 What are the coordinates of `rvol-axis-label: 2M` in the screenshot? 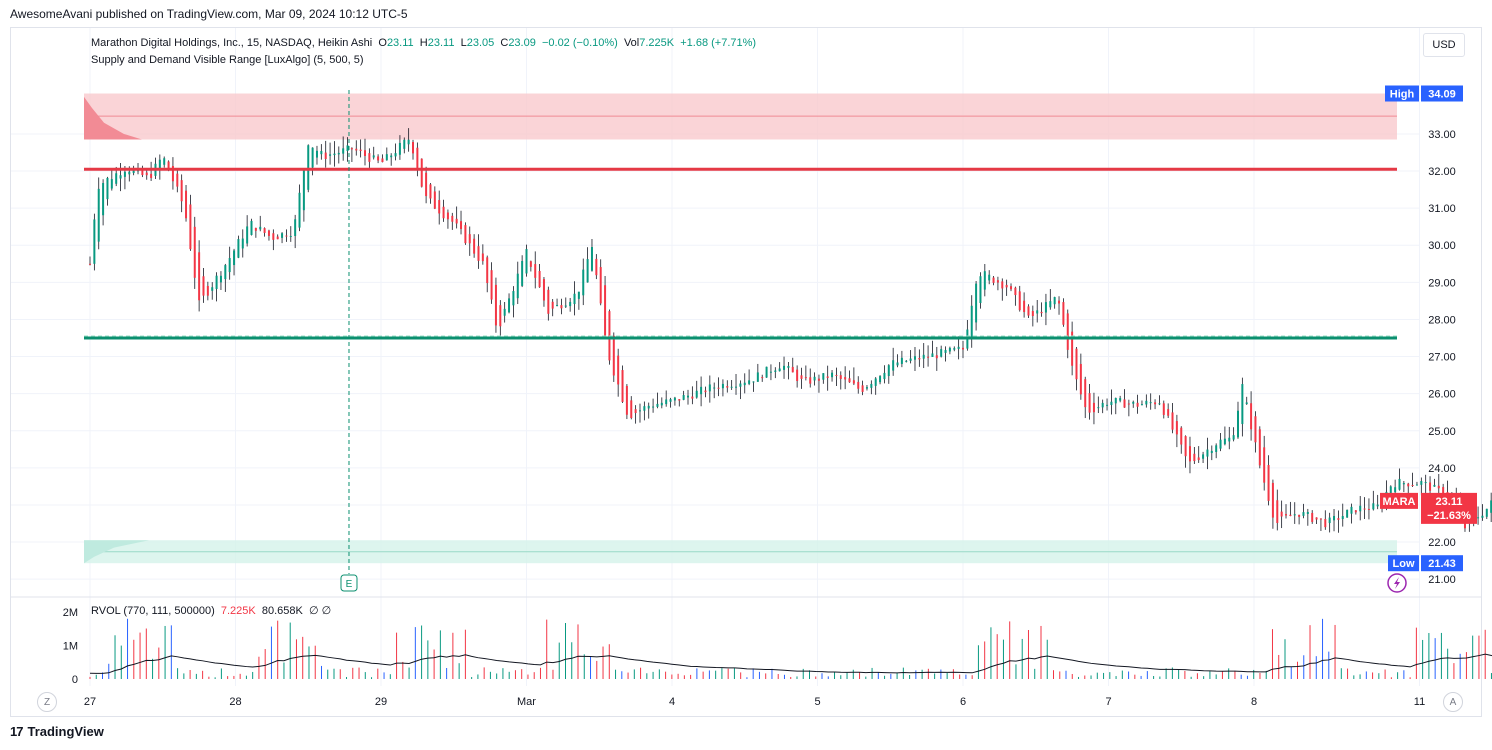 It's located at (70, 613).